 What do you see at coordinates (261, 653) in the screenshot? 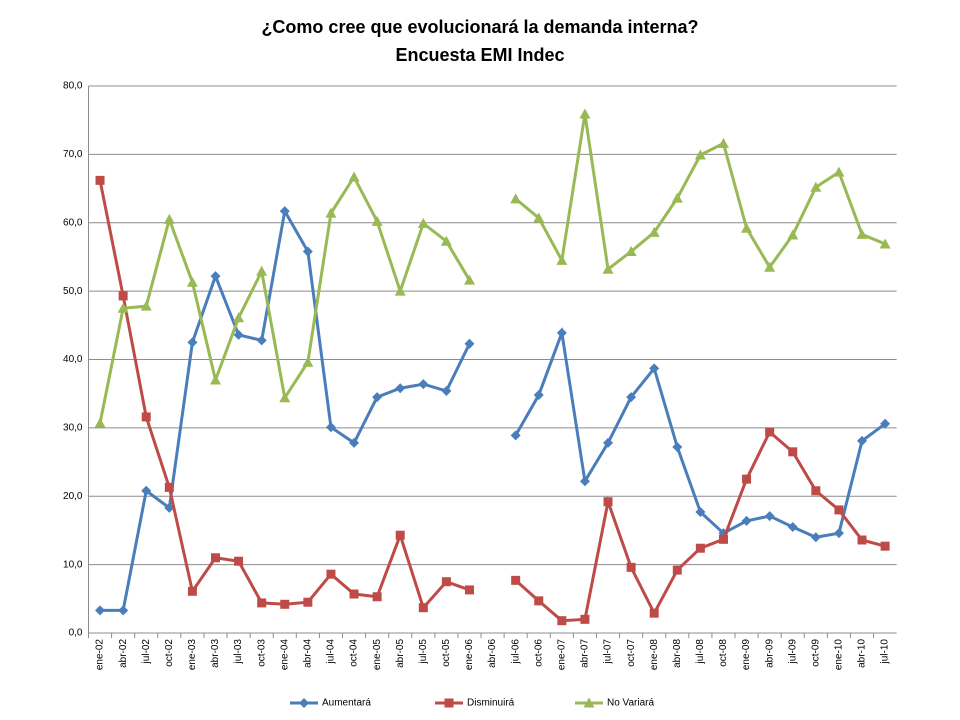
I see `x-tick-label: oct-03` at bounding box center [261, 653].